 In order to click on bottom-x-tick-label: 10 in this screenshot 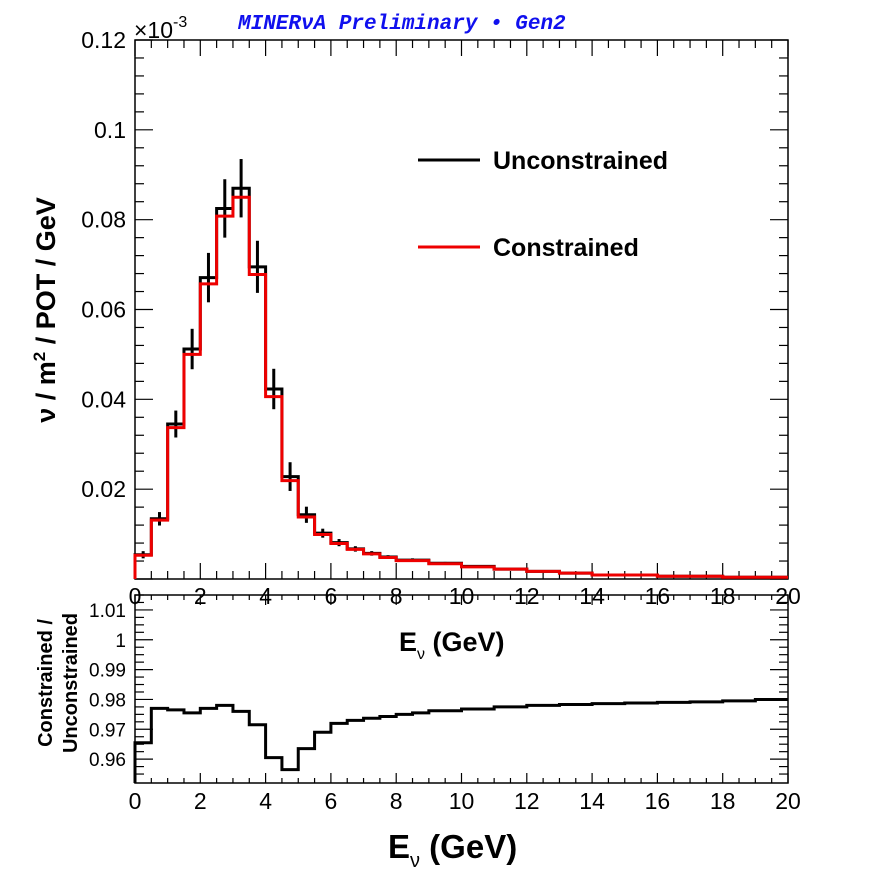, I will do `click(462, 801)`.